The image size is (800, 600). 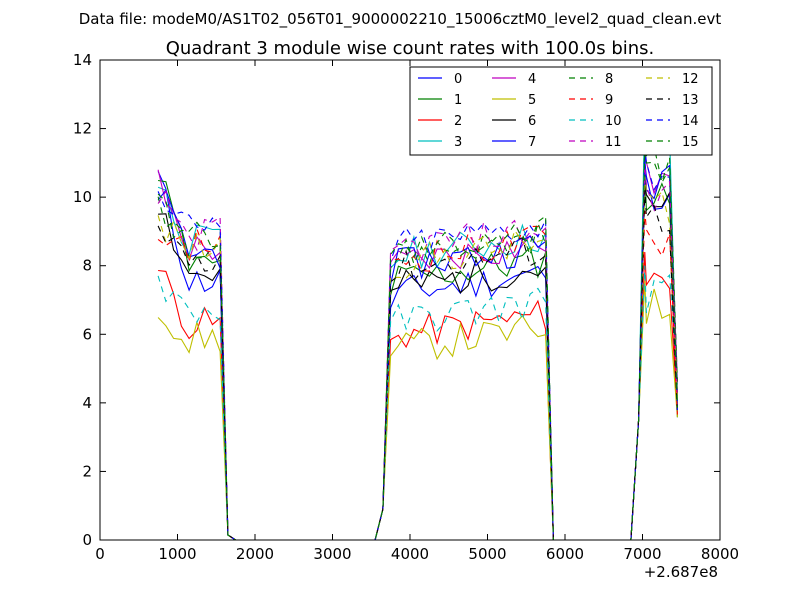 What do you see at coordinates (690, 142) in the screenshot?
I see `legend-label-15: 15` at bounding box center [690, 142].